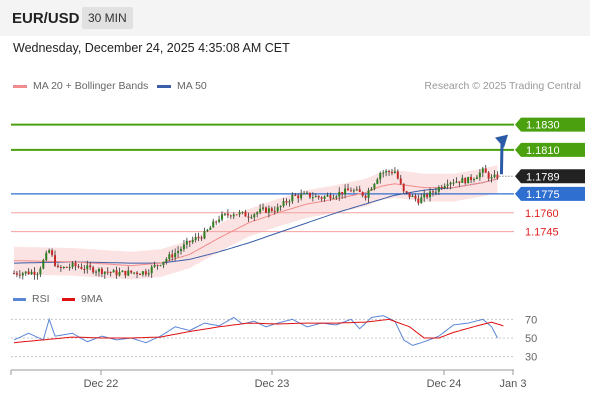 This screenshot has width=590, height=400. What do you see at coordinates (107, 18) in the screenshot?
I see `timeframe-button: 30 MIN` at bounding box center [107, 18].